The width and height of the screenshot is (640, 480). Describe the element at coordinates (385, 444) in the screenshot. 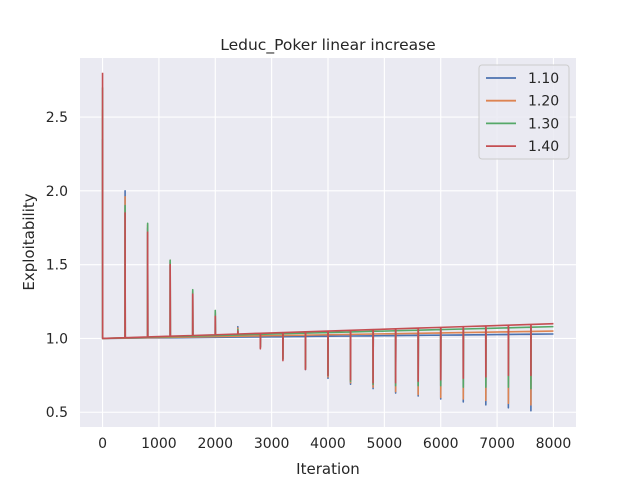

I see `x-tick-label: 5000` at that location.